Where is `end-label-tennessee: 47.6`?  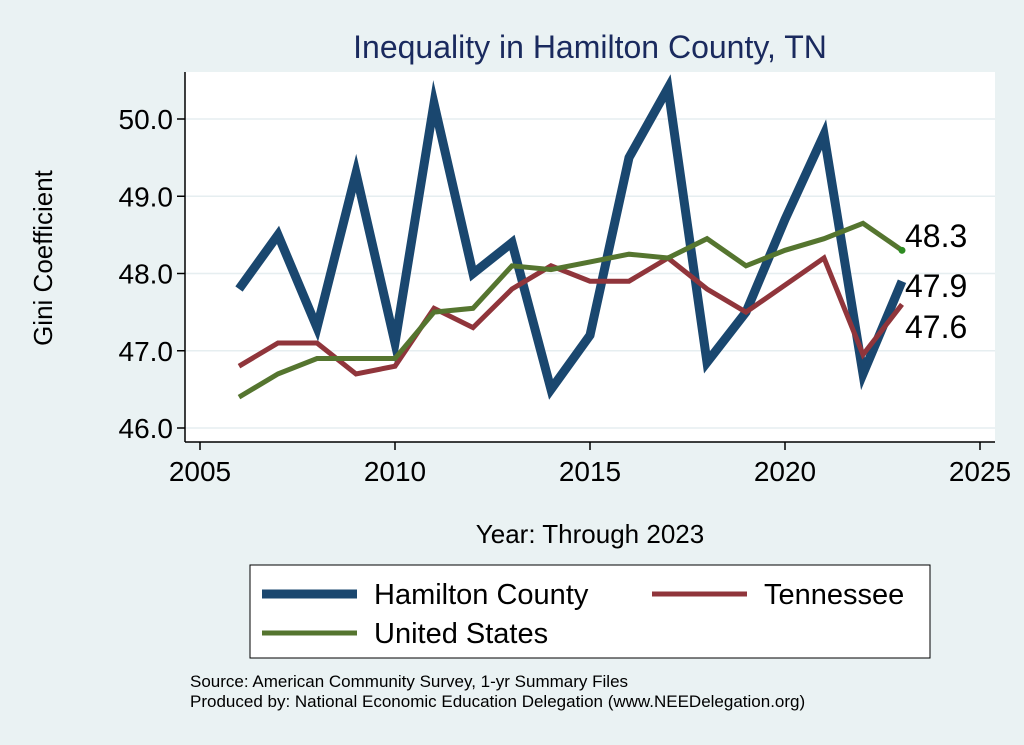 end-label-tennessee: 47.6 is located at coordinates (936, 327).